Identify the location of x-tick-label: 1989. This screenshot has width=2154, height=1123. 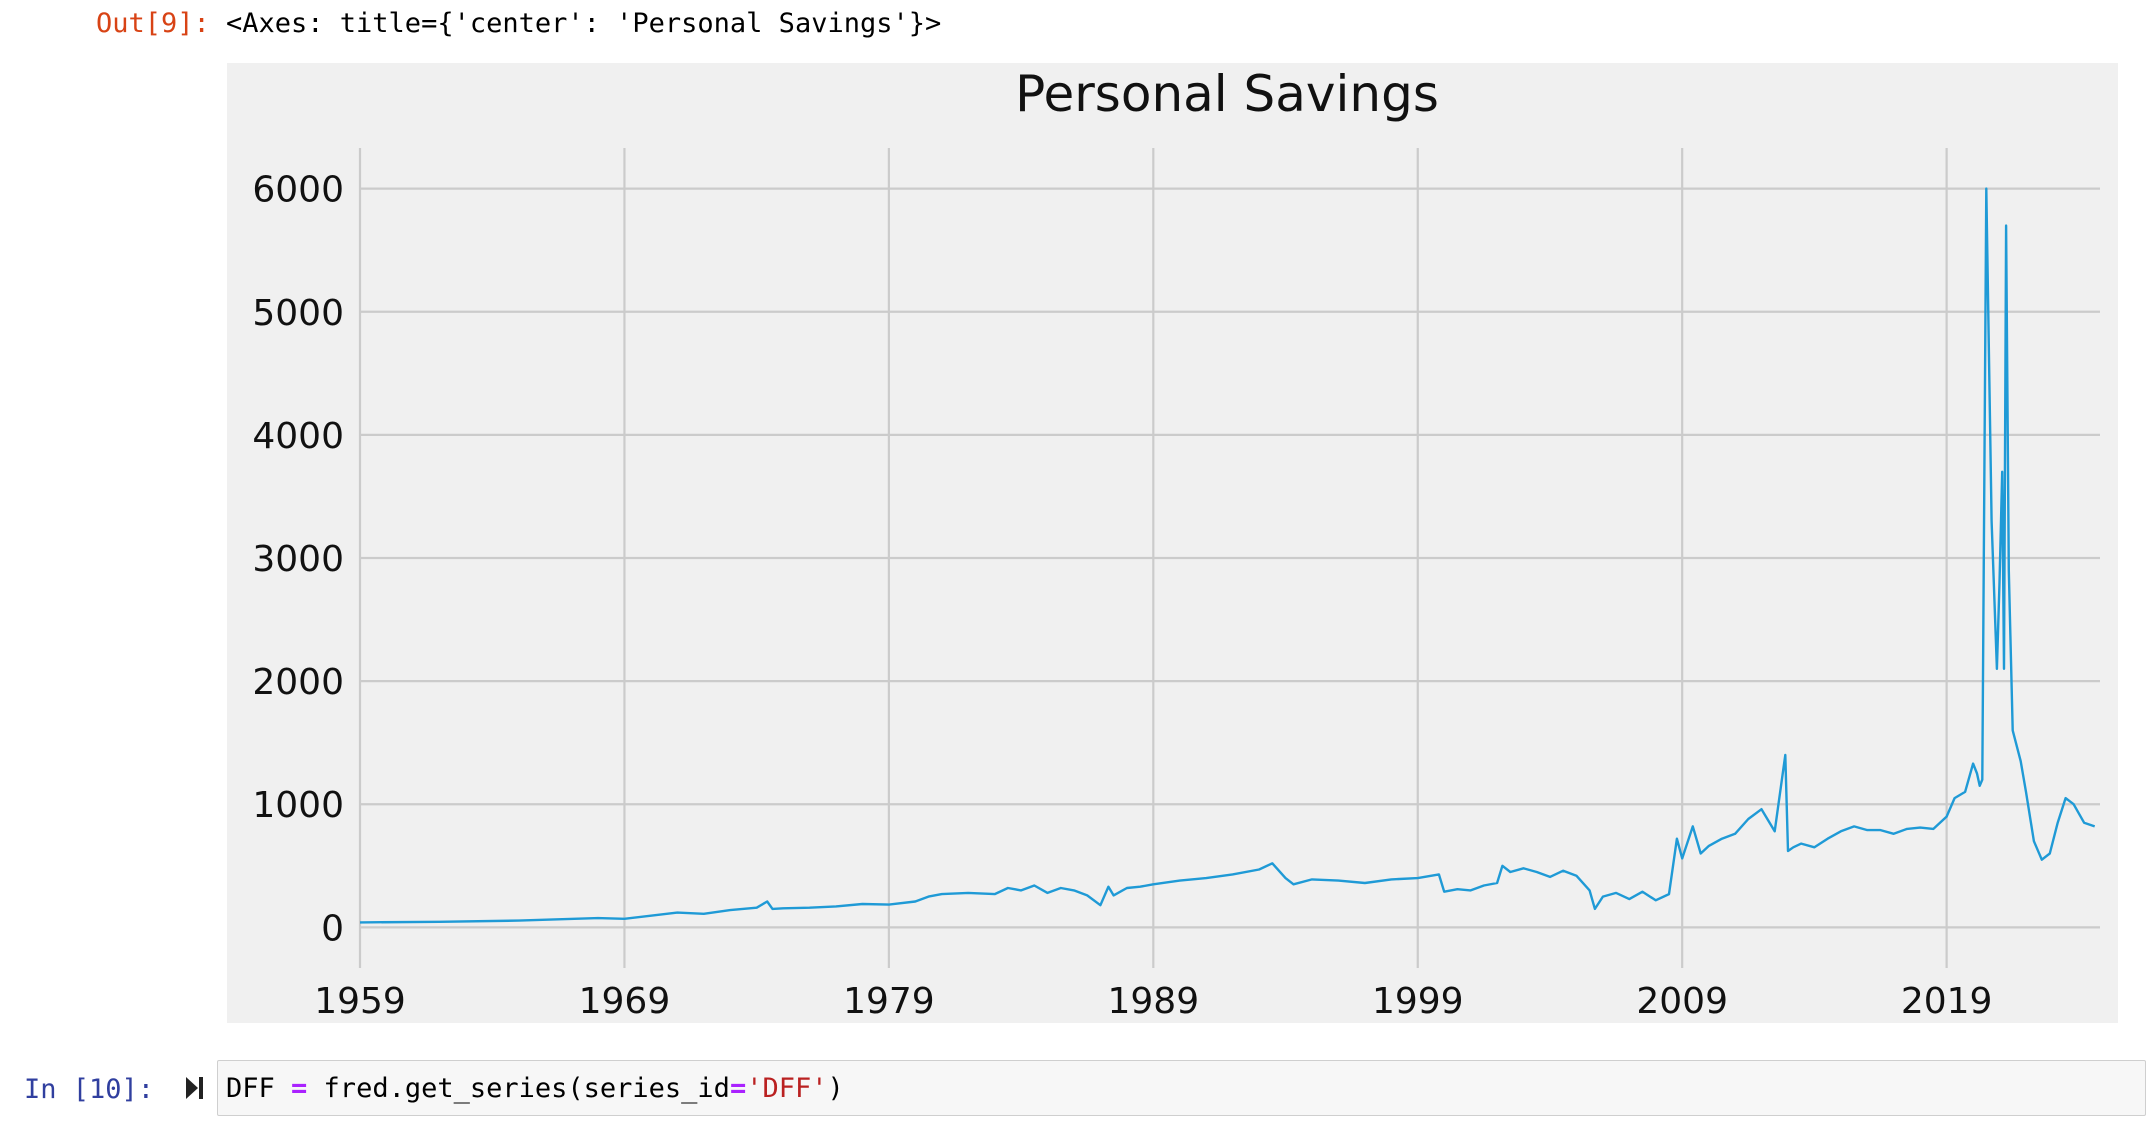
(1154, 1001).